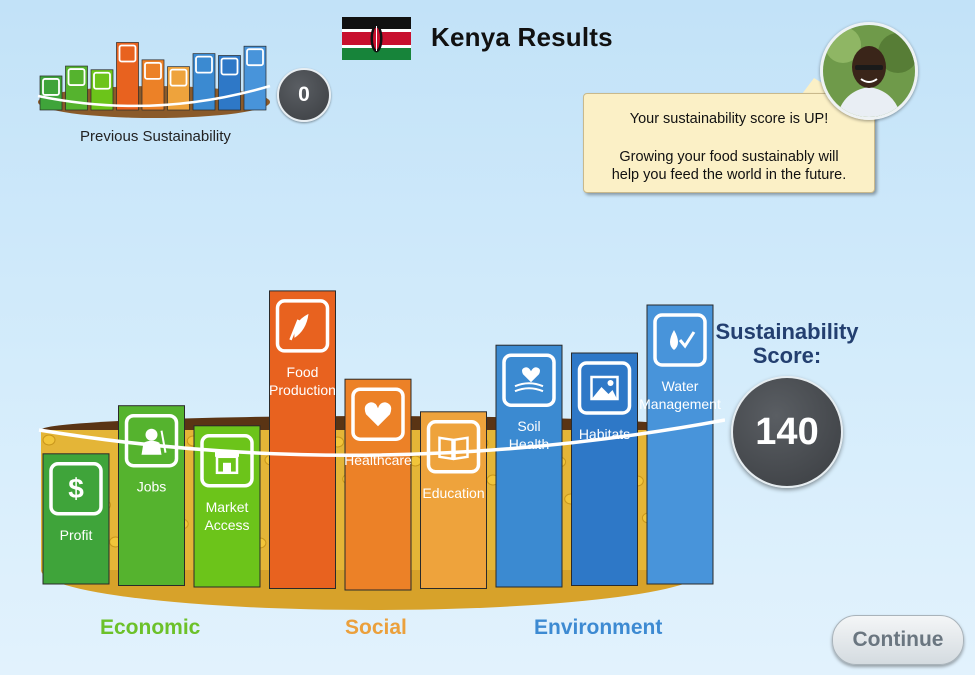  What do you see at coordinates (76, 77) in the screenshot?
I see `worker-icon` at bounding box center [76, 77].